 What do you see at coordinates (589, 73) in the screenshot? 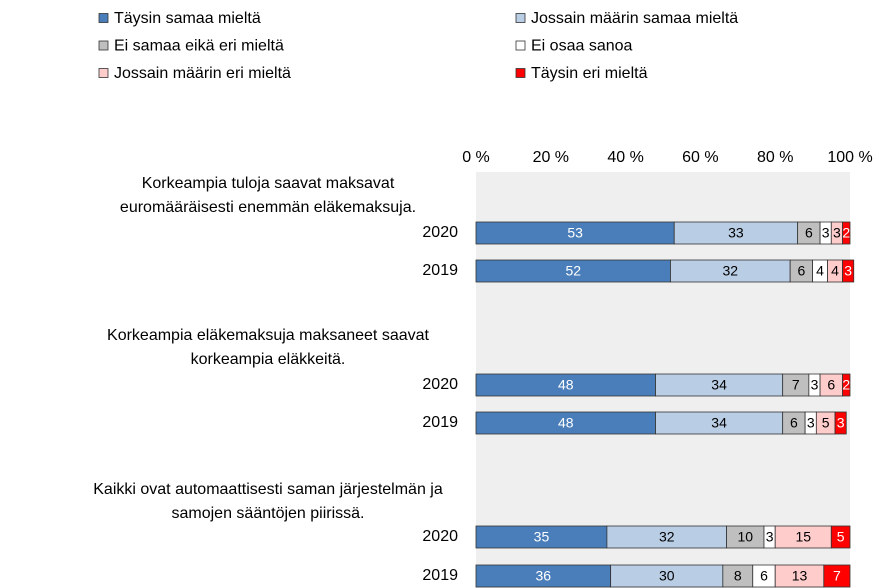
I see `legend-label: Täysin eri mieltä` at bounding box center [589, 73].